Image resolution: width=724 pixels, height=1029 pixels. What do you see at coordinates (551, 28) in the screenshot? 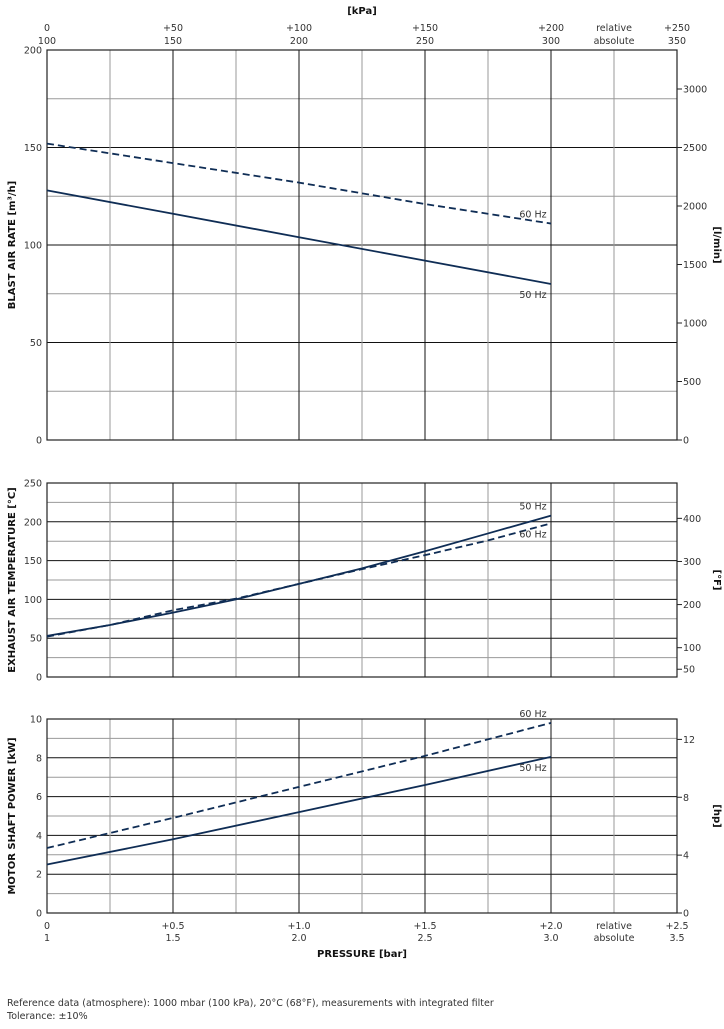
I see `top-relative-tick: +200` at bounding box center [551, 28].